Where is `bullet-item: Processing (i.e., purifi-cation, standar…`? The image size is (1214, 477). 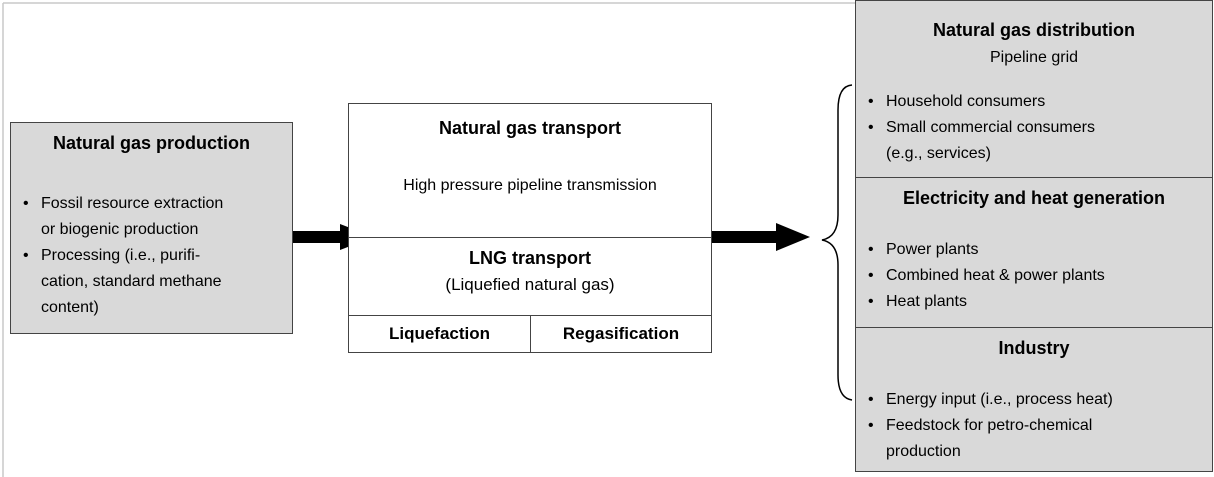 bullet-item: Processing (i.e., purifi-cation, standar… is located at coordinates (123, 282).